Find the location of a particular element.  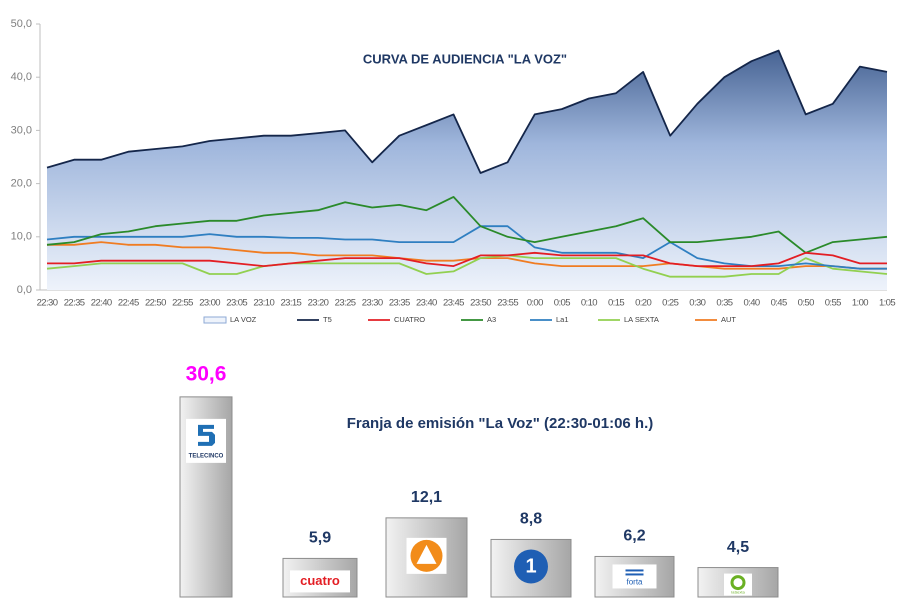

y-tick-label: 10,0 is located at coordinates (21, 237).